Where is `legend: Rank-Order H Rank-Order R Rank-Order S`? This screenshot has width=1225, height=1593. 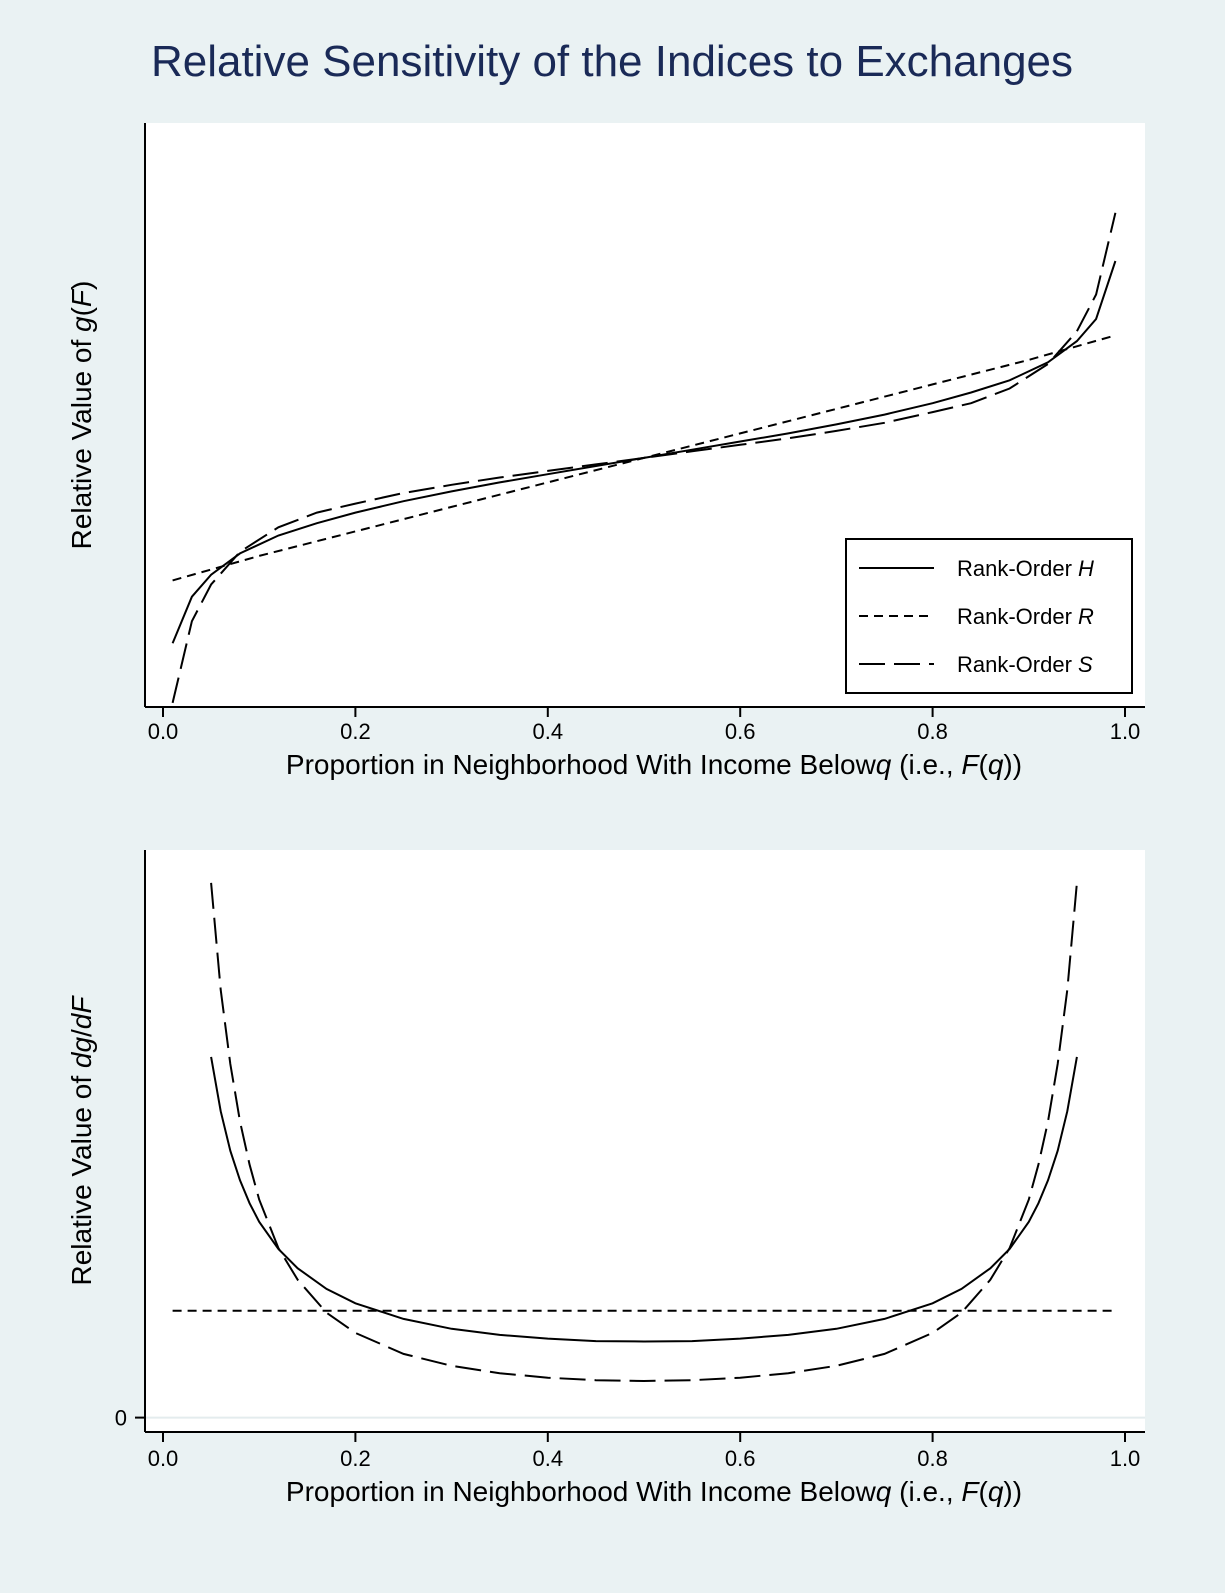 legend: Rank-Order H Rank-Order R Rank-Order S is located at coordinates (989, 616).